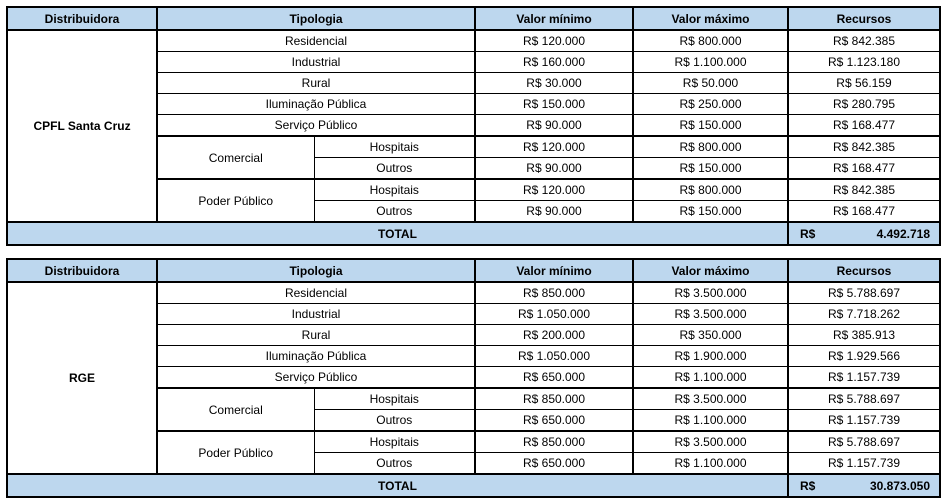 This screenshot has width=947, height=504. I want to click on max-value-cell: R$ 50.000, so click(710, 83).